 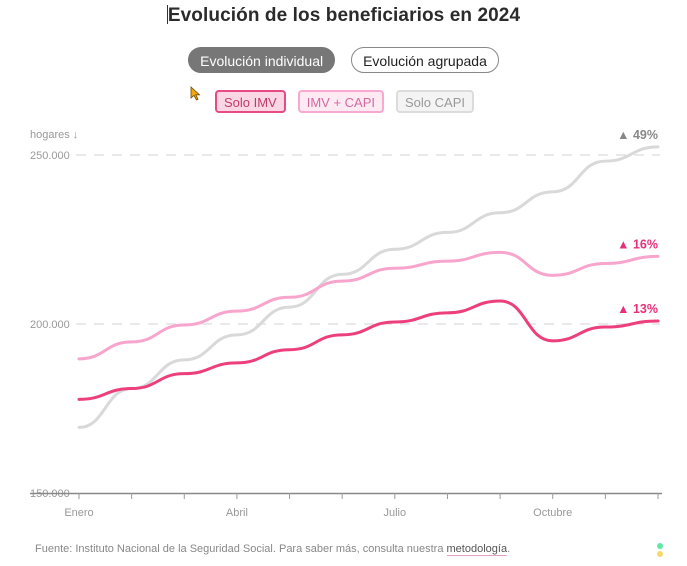 What do you see at coordinates (552, 513) in the screenshot?
I see `x-tick-label: Octubre` at bounding box center [552, 513].